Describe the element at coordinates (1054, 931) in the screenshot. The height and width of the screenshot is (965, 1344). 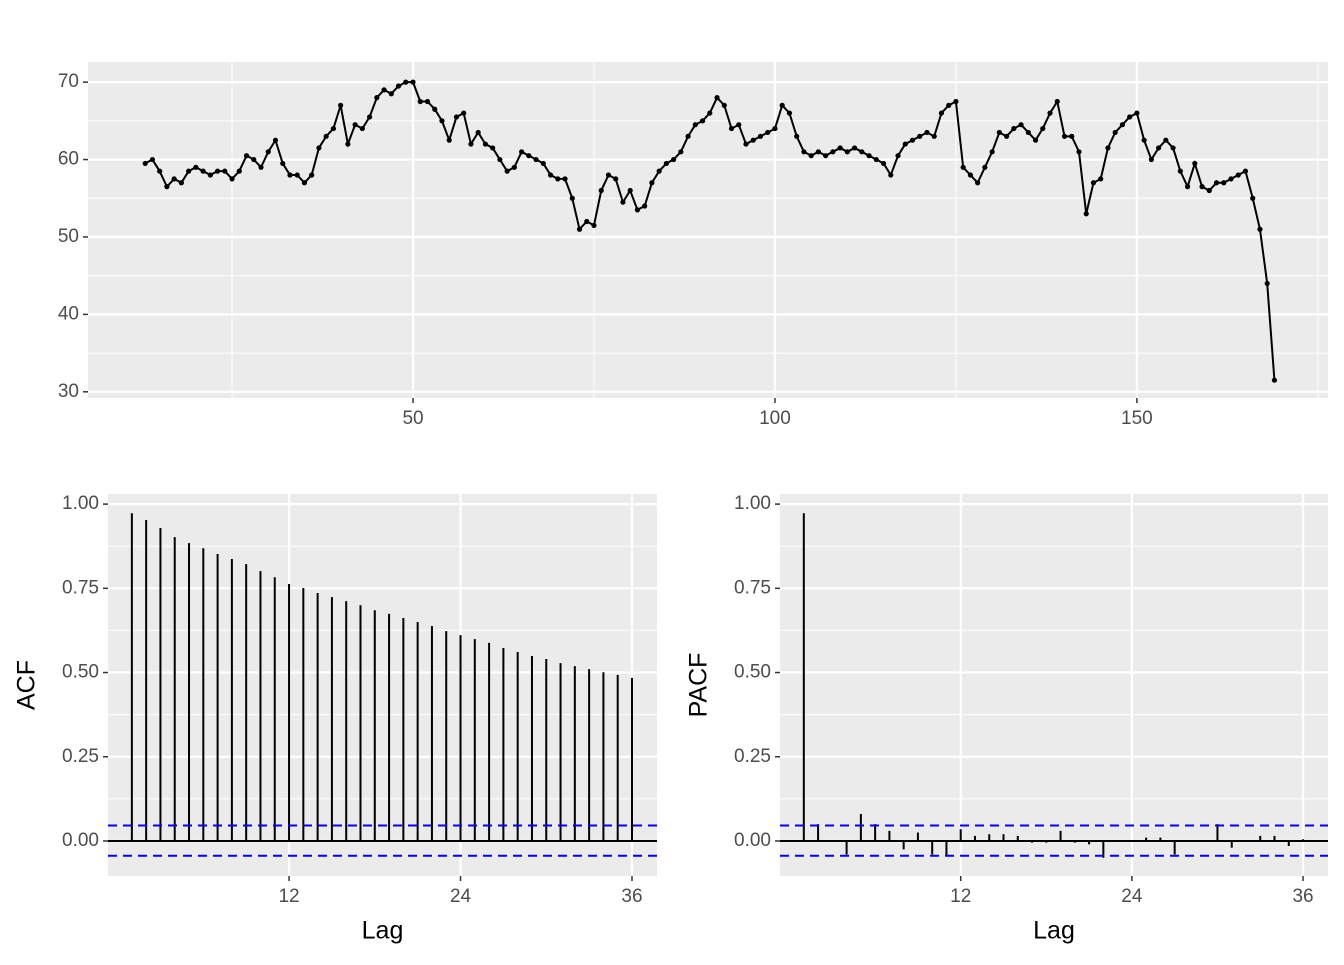
I see `x-axis-title: Lag` at that location.